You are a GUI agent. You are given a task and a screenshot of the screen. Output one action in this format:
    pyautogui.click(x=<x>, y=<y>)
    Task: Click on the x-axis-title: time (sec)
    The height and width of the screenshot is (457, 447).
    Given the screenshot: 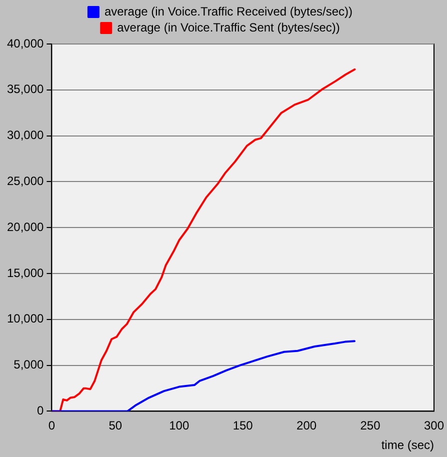 What is the action you would take?
    pyautogui.click(x=407, y=445)
    